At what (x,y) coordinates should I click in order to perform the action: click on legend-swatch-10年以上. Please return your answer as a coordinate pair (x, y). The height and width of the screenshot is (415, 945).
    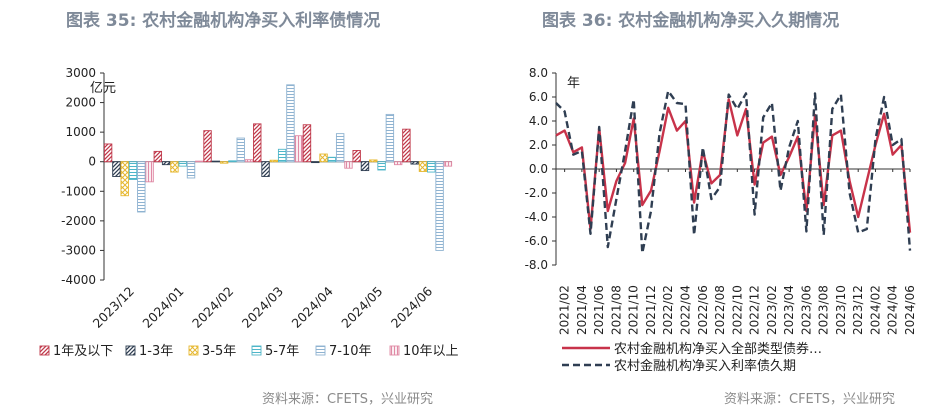
    Looking at the image, I should click on (394, 350).